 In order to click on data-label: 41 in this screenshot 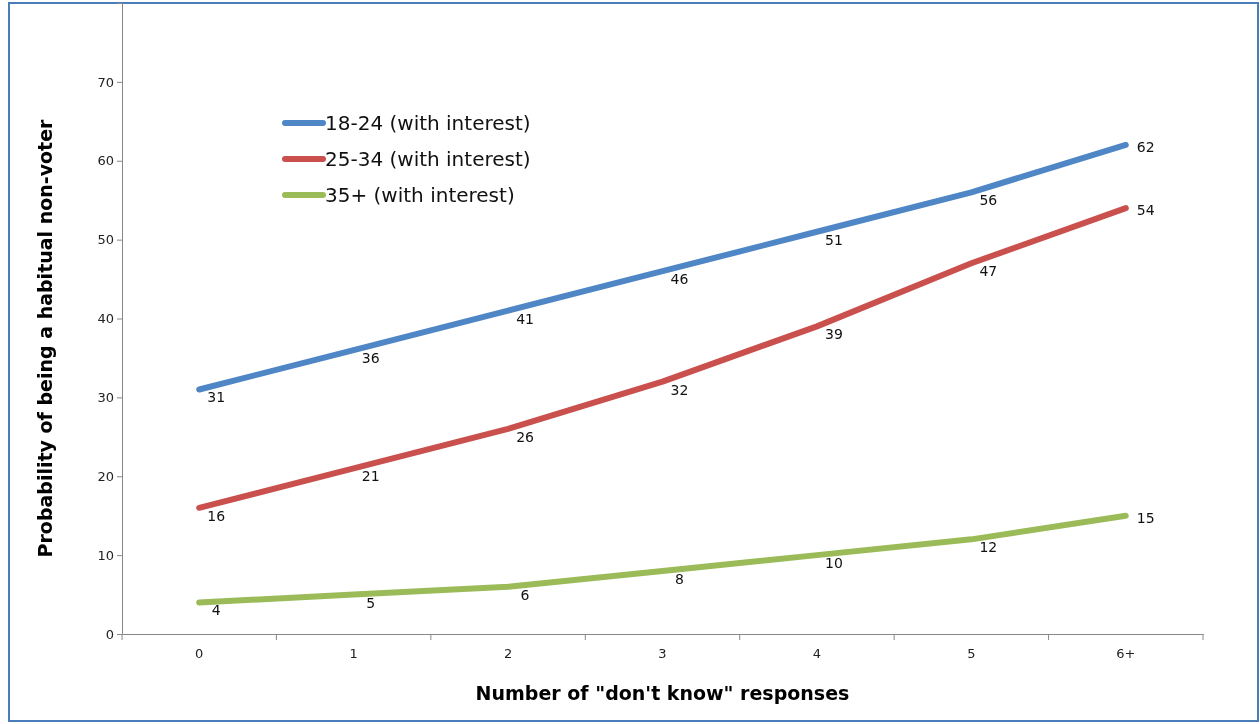, I will do `click(525, 318)`.